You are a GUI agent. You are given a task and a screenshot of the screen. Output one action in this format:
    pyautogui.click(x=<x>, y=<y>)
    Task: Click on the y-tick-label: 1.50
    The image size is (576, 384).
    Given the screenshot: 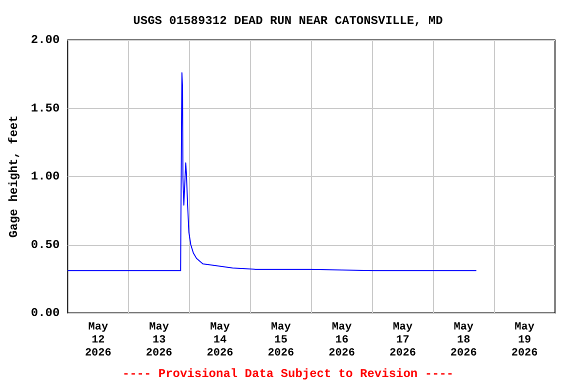 What is the action you would take?
    pyautogui.click(x=45, y=108)
    